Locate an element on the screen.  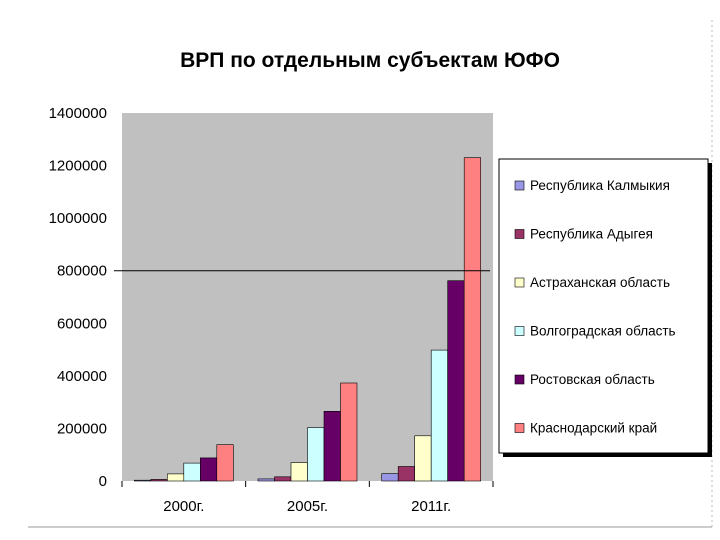
x-tick-label: 2011г. is located at coordinates (431, 506).